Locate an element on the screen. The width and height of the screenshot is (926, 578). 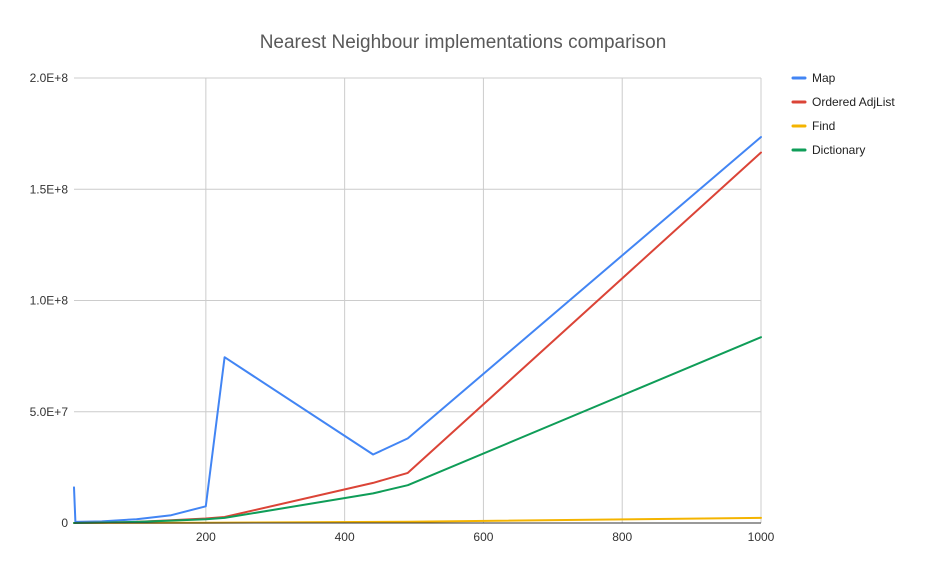
legend-item: Find is located at coordinates (813, 126).